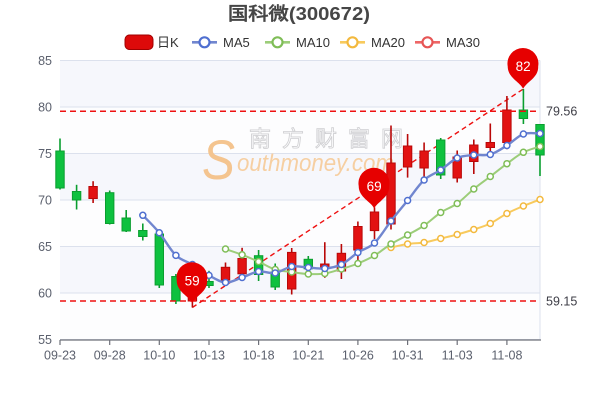  I want to click on svg-text: 10-18, so click(259, 356).